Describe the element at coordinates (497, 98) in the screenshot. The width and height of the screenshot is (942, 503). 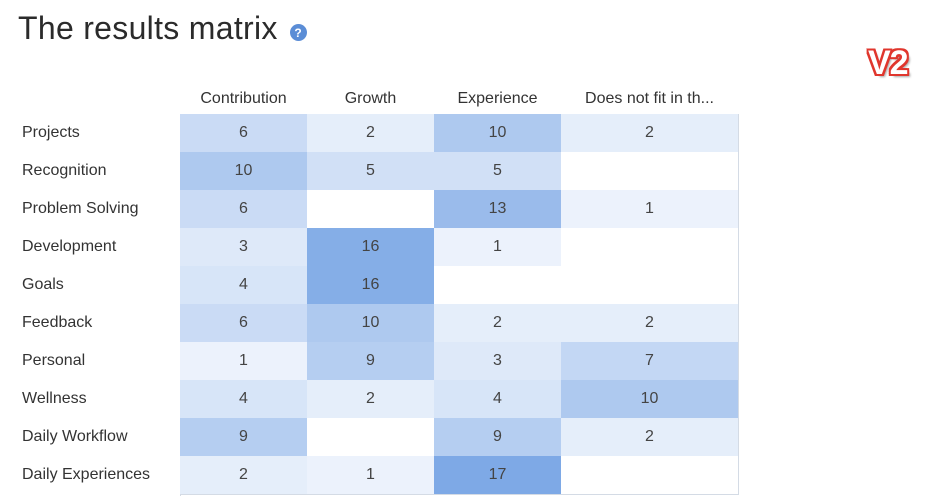
I see `column-header-2: Experience` at that location.